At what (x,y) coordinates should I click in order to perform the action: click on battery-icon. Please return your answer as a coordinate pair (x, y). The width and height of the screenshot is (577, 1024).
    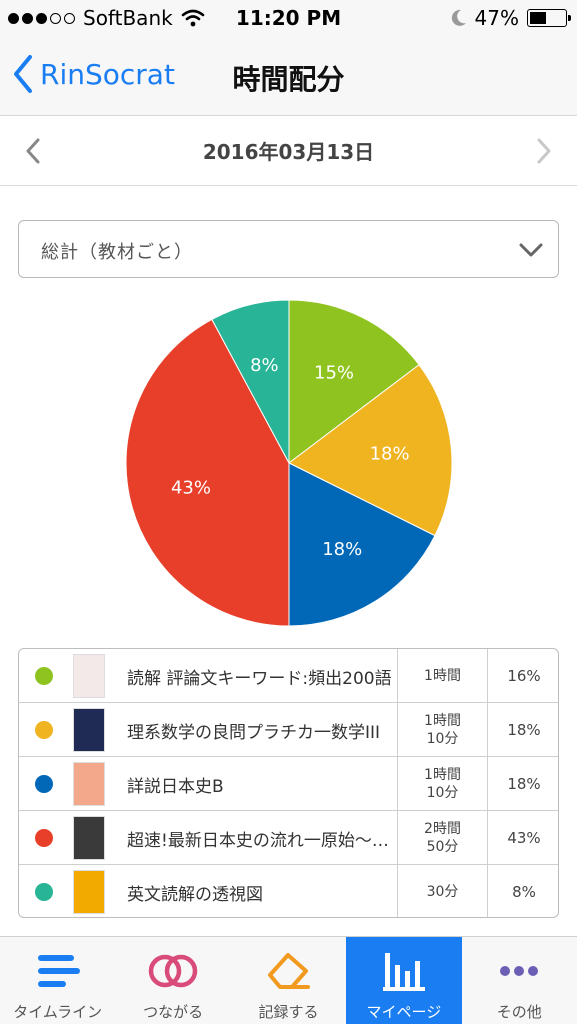
    Looking at the image, I should click on (549, 18).